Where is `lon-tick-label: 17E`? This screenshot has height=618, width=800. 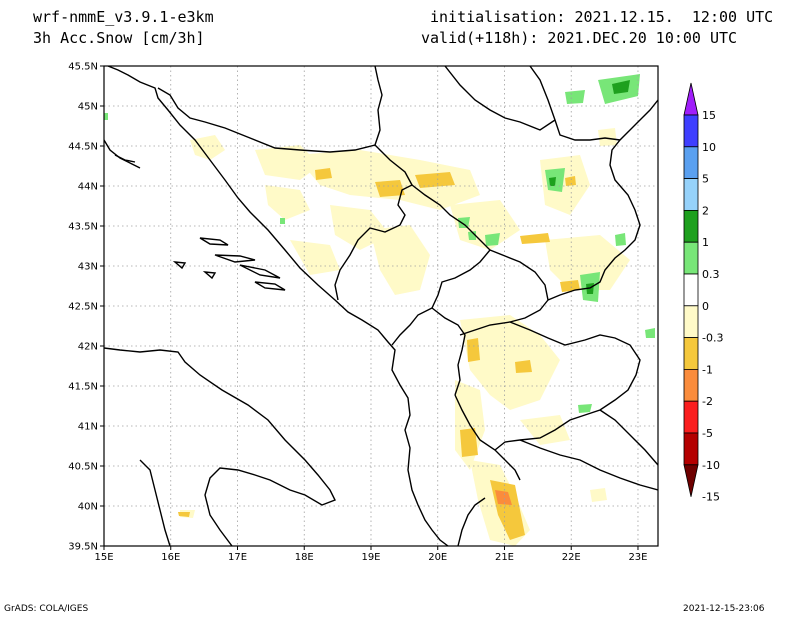 lon-tick-label: 17E is located at coordinates (237, 557).